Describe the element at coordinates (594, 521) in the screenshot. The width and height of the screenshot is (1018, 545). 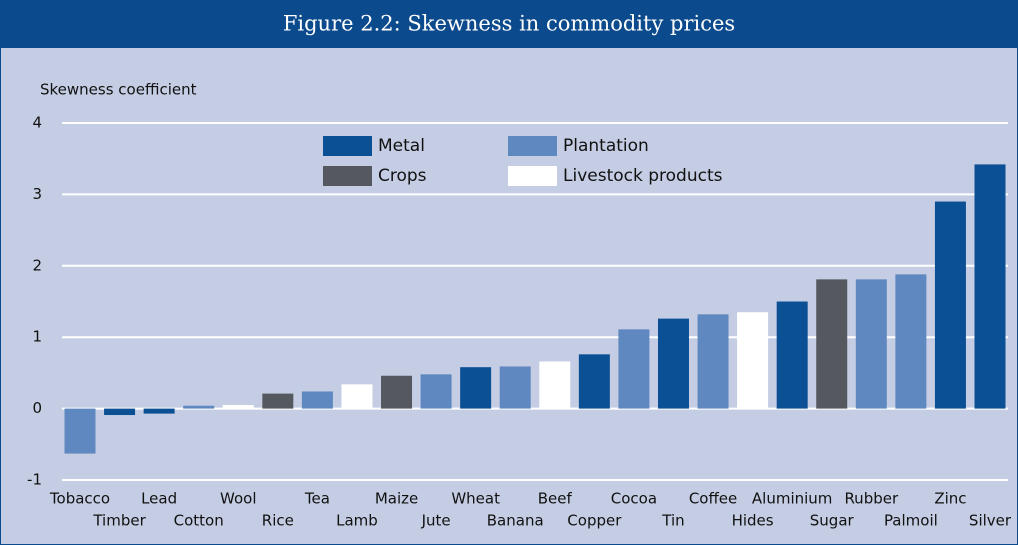
I see `x-tick-label: Copper` at that location.